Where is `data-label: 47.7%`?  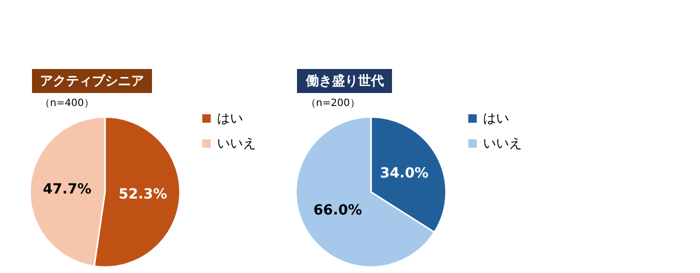
data-label: 47.7% is located at coordinates (67, 189).